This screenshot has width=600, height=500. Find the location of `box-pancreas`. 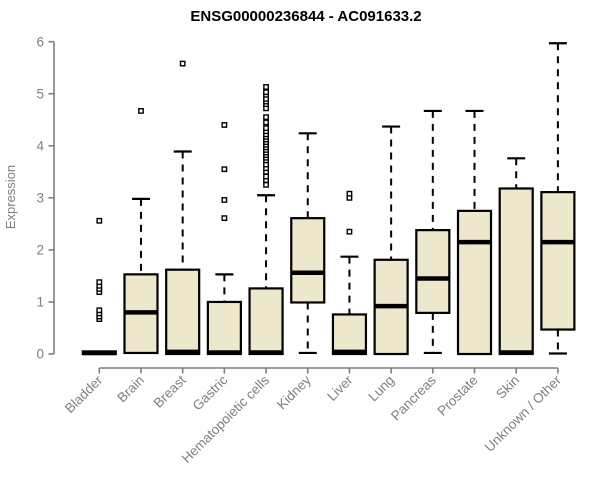

box-pancreas is located at coordinates (433, 232).